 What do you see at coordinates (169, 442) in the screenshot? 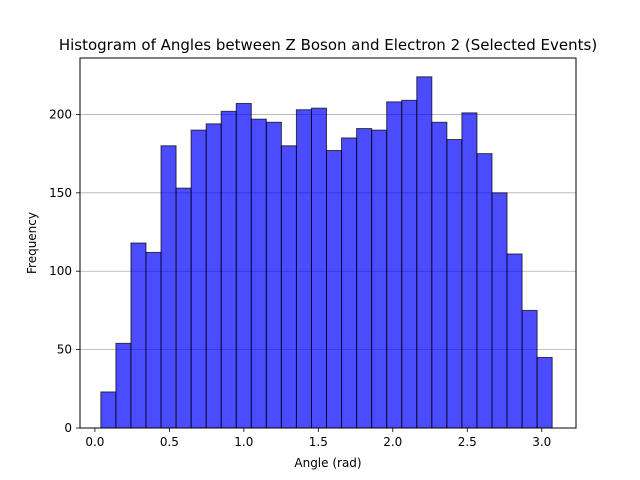
I see `x-tick-label: 0.5` at bounding box center [169, 442].